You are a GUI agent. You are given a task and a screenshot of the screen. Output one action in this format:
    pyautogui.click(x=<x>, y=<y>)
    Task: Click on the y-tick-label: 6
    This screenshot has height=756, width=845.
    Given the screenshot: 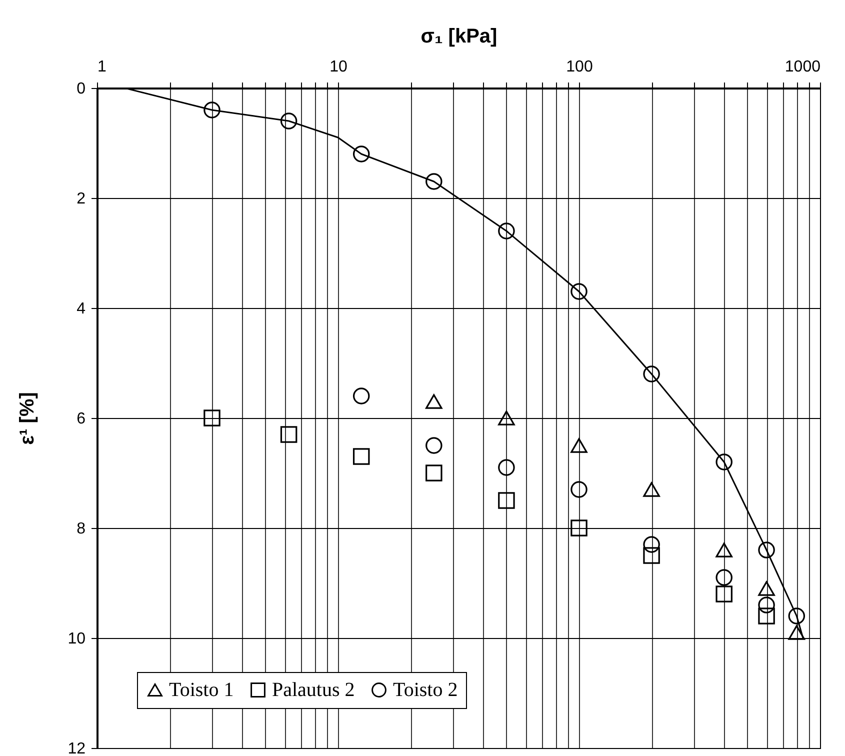 What is the action you would take?
    pyautogui.click(x=81, y=419)
    